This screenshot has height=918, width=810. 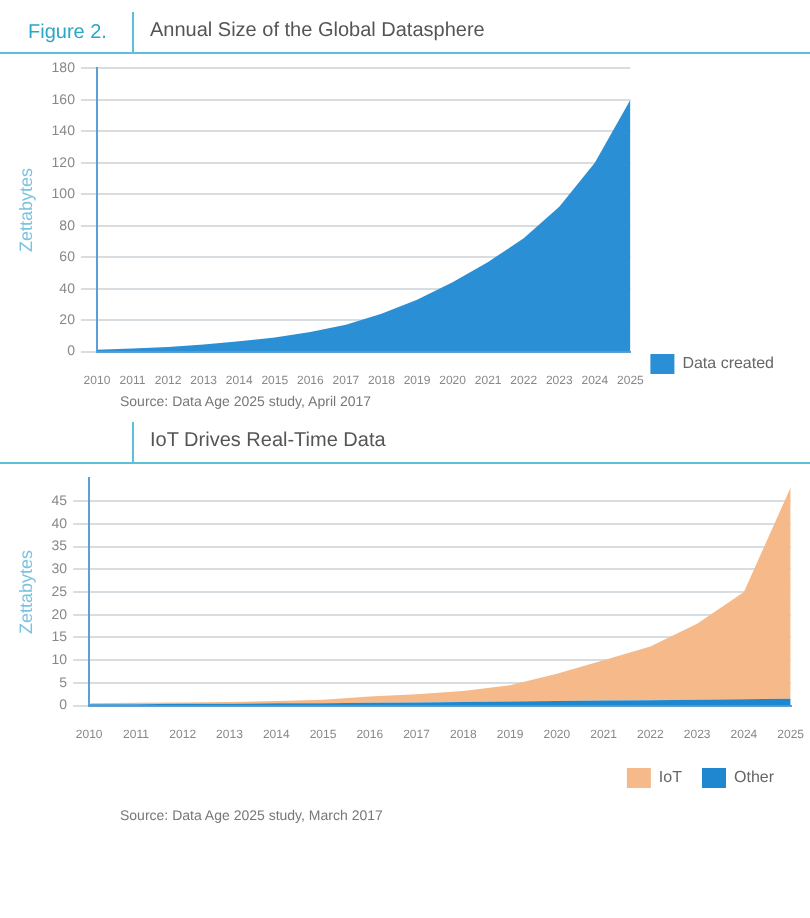 What do you see at coordinates (259, 442) in the screenshot?
I see `chart-title: IoT Drives Real-Time Data` at bounding box center [259, 442].